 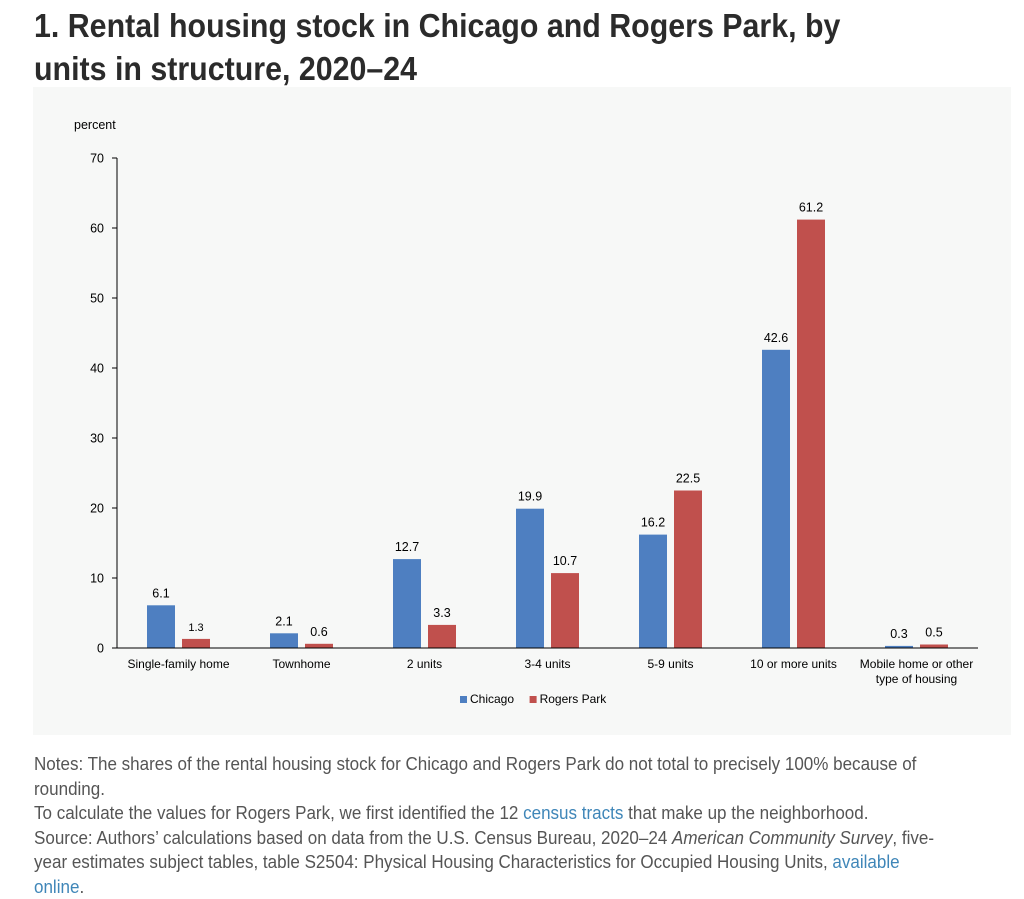 I want to click on y-tick-label: 0, so click(x=100, y=649).